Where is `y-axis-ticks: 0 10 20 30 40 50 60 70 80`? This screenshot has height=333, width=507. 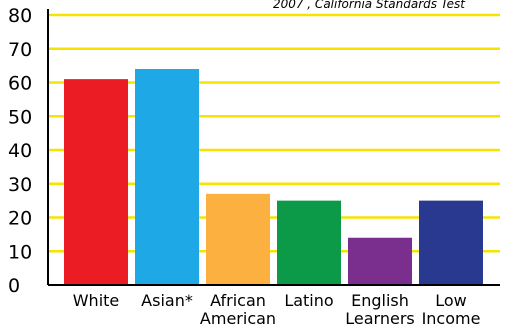
y-axis-ticks: 0 10 20 30 40 50 60 70 80 is located at coordinates (20, 151).